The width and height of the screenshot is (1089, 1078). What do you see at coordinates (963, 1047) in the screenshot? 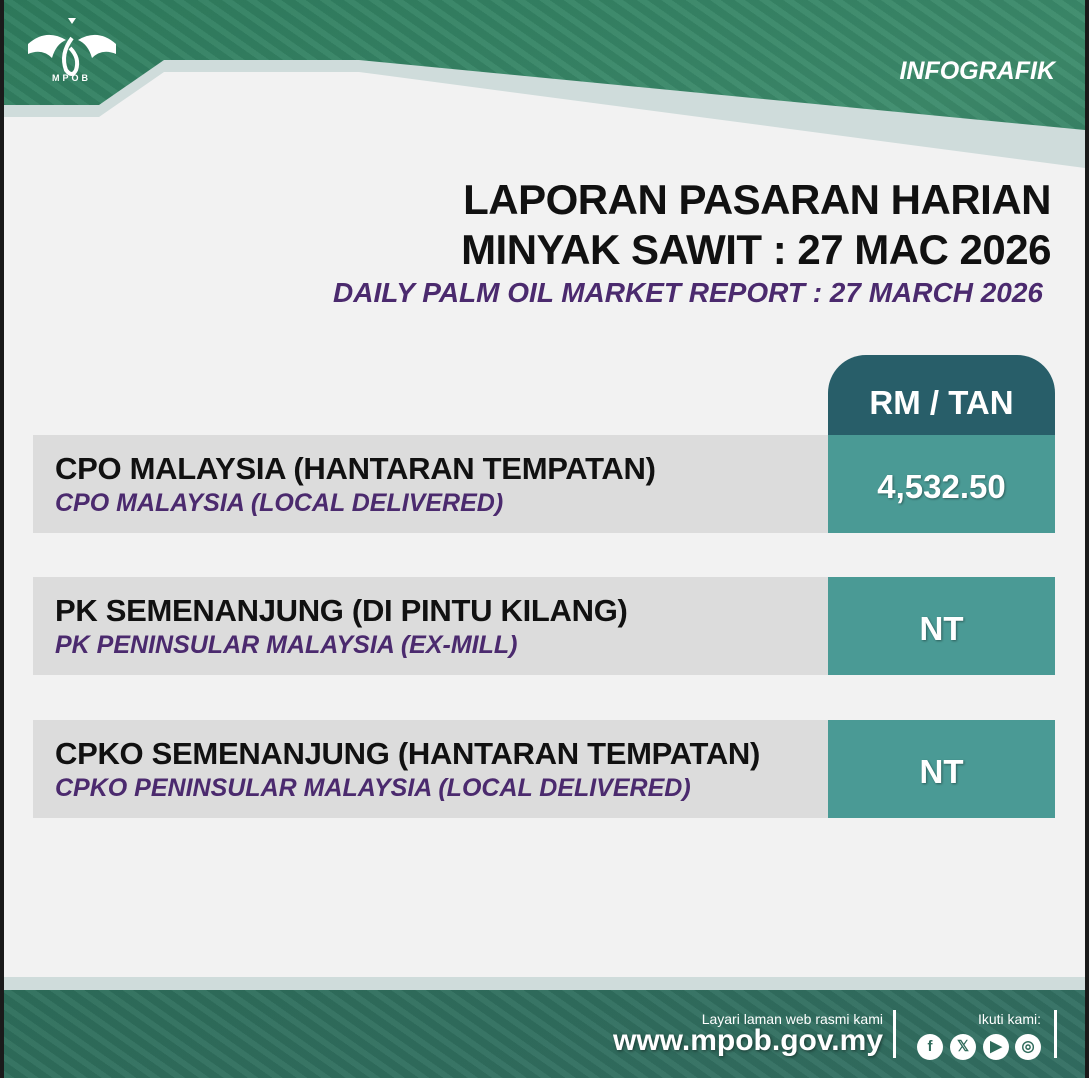
I see `x-icon: 𝕏` at bounding box center [963, 1047].